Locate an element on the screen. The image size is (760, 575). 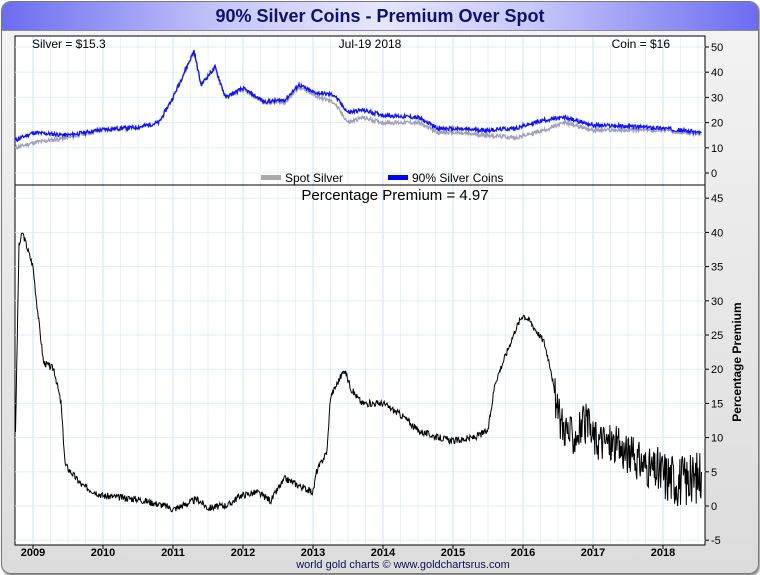
y-tick-label-bottom: 25 is located at coordinates (717, 336).